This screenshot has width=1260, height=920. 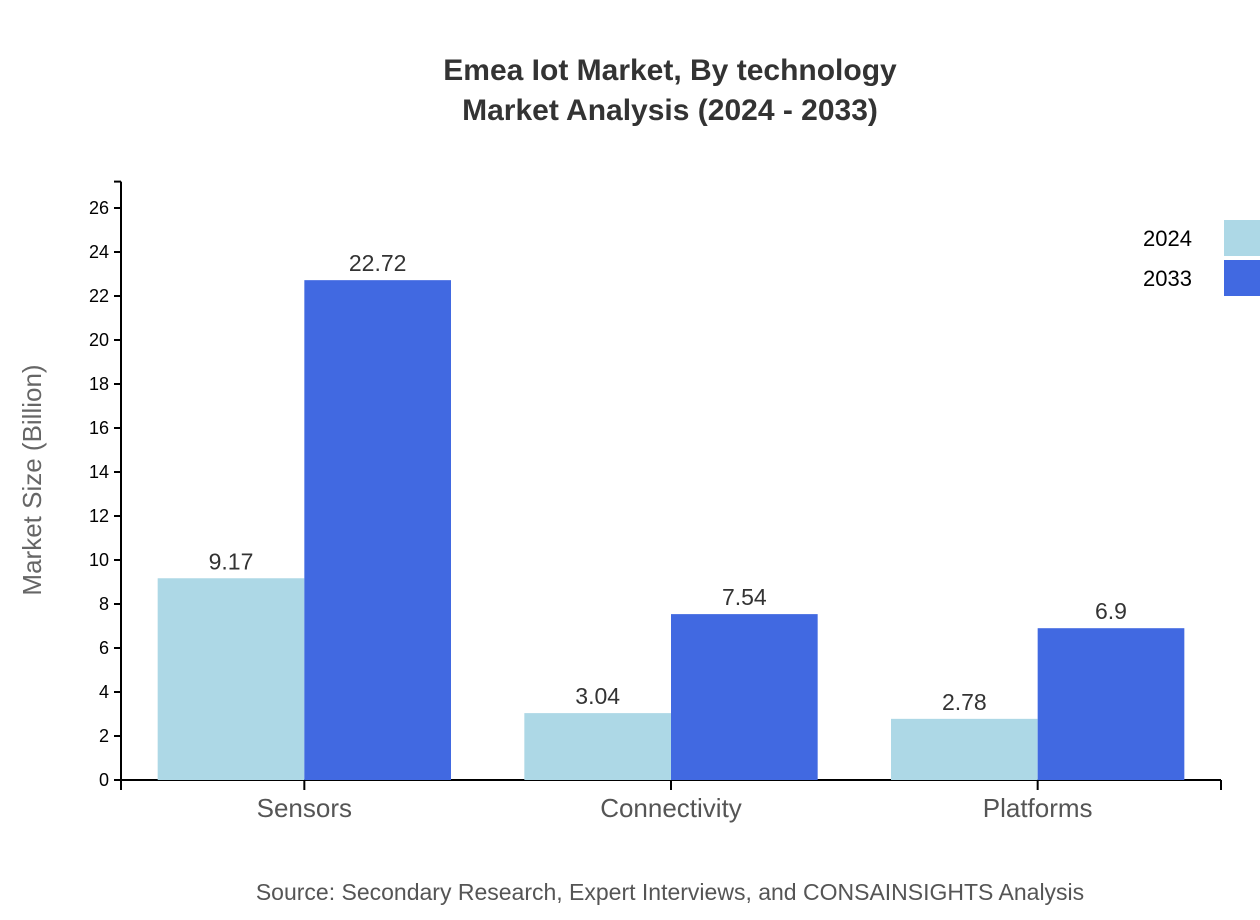 What do you see at coordinates (1111, 704) in the screenshot?
I see `bar-platforms-2033` at bounding box center [1111, 704].